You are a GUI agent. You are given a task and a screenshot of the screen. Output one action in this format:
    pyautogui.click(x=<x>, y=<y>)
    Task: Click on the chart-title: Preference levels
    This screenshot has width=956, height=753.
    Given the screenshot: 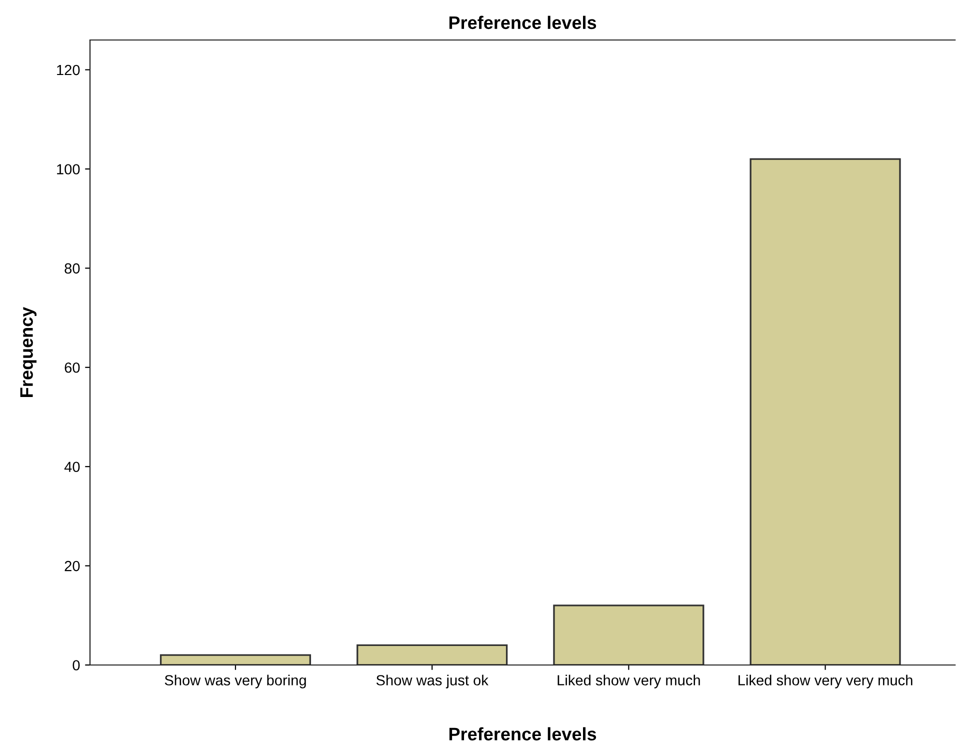 What is the action you would take?
    pyautogui.click(x=522, y=23)
    